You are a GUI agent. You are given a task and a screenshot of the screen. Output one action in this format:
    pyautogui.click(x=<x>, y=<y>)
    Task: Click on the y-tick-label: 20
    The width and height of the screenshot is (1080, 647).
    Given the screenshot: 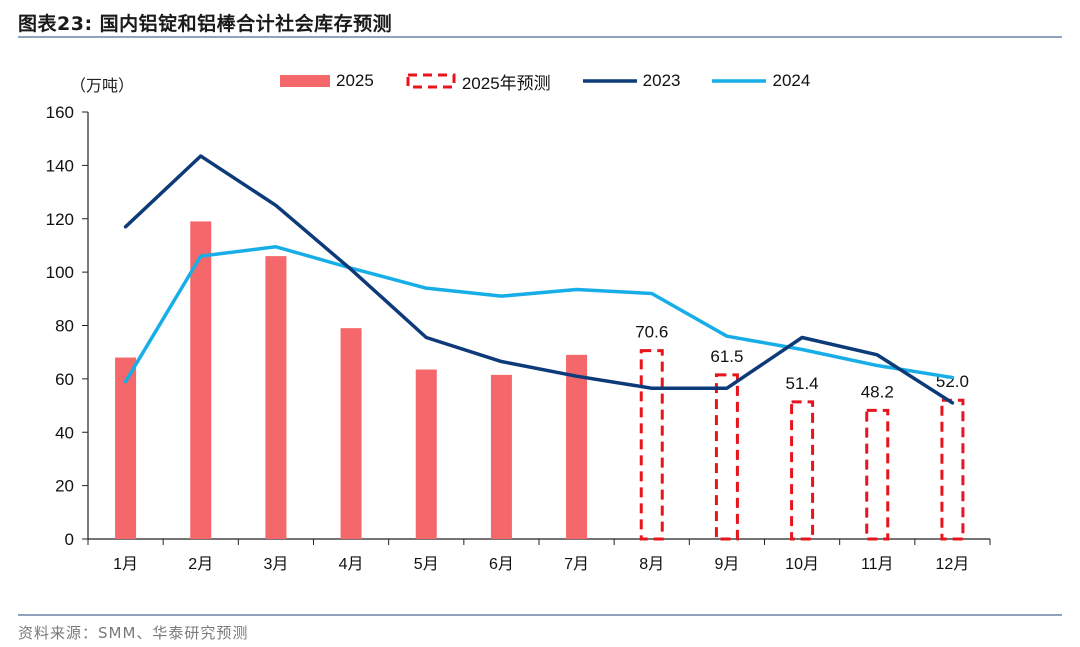 What is the action you would take?
    pyautogui.click(x=64, y=486)
    